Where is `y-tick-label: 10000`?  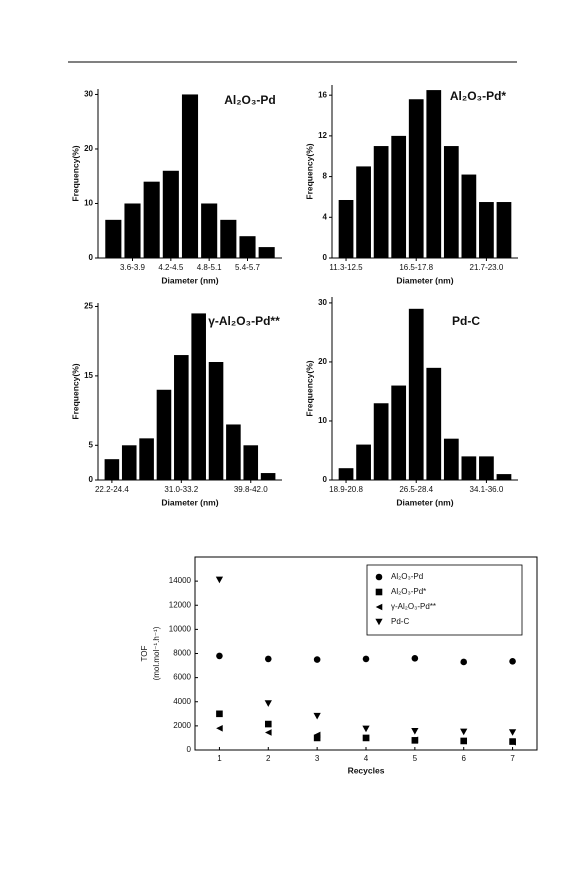 y-tick-label: 10000 is located at coordinates (180, 628).